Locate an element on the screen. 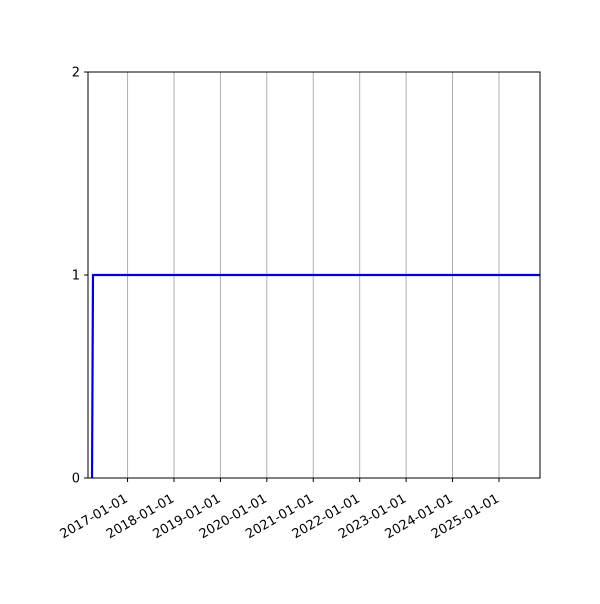  y-tick-label: 2 is located at coordinates (76, 73).